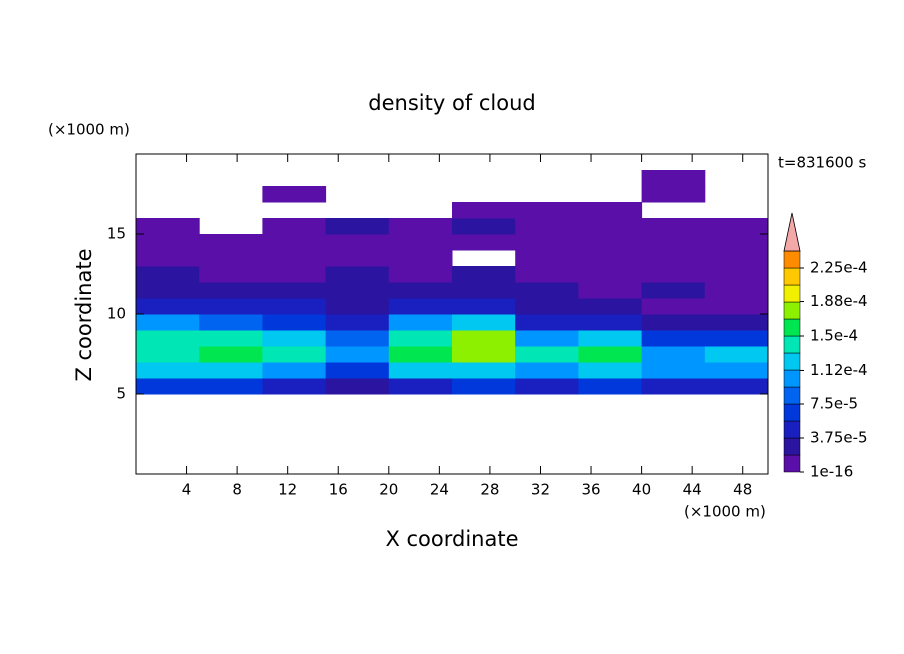 The width and height of the screenshot is (904, 654). What do you see at coordinates (641, 490) in the screenshot?
I see `x-tick-label: 40` at bounding box center [641, 490].